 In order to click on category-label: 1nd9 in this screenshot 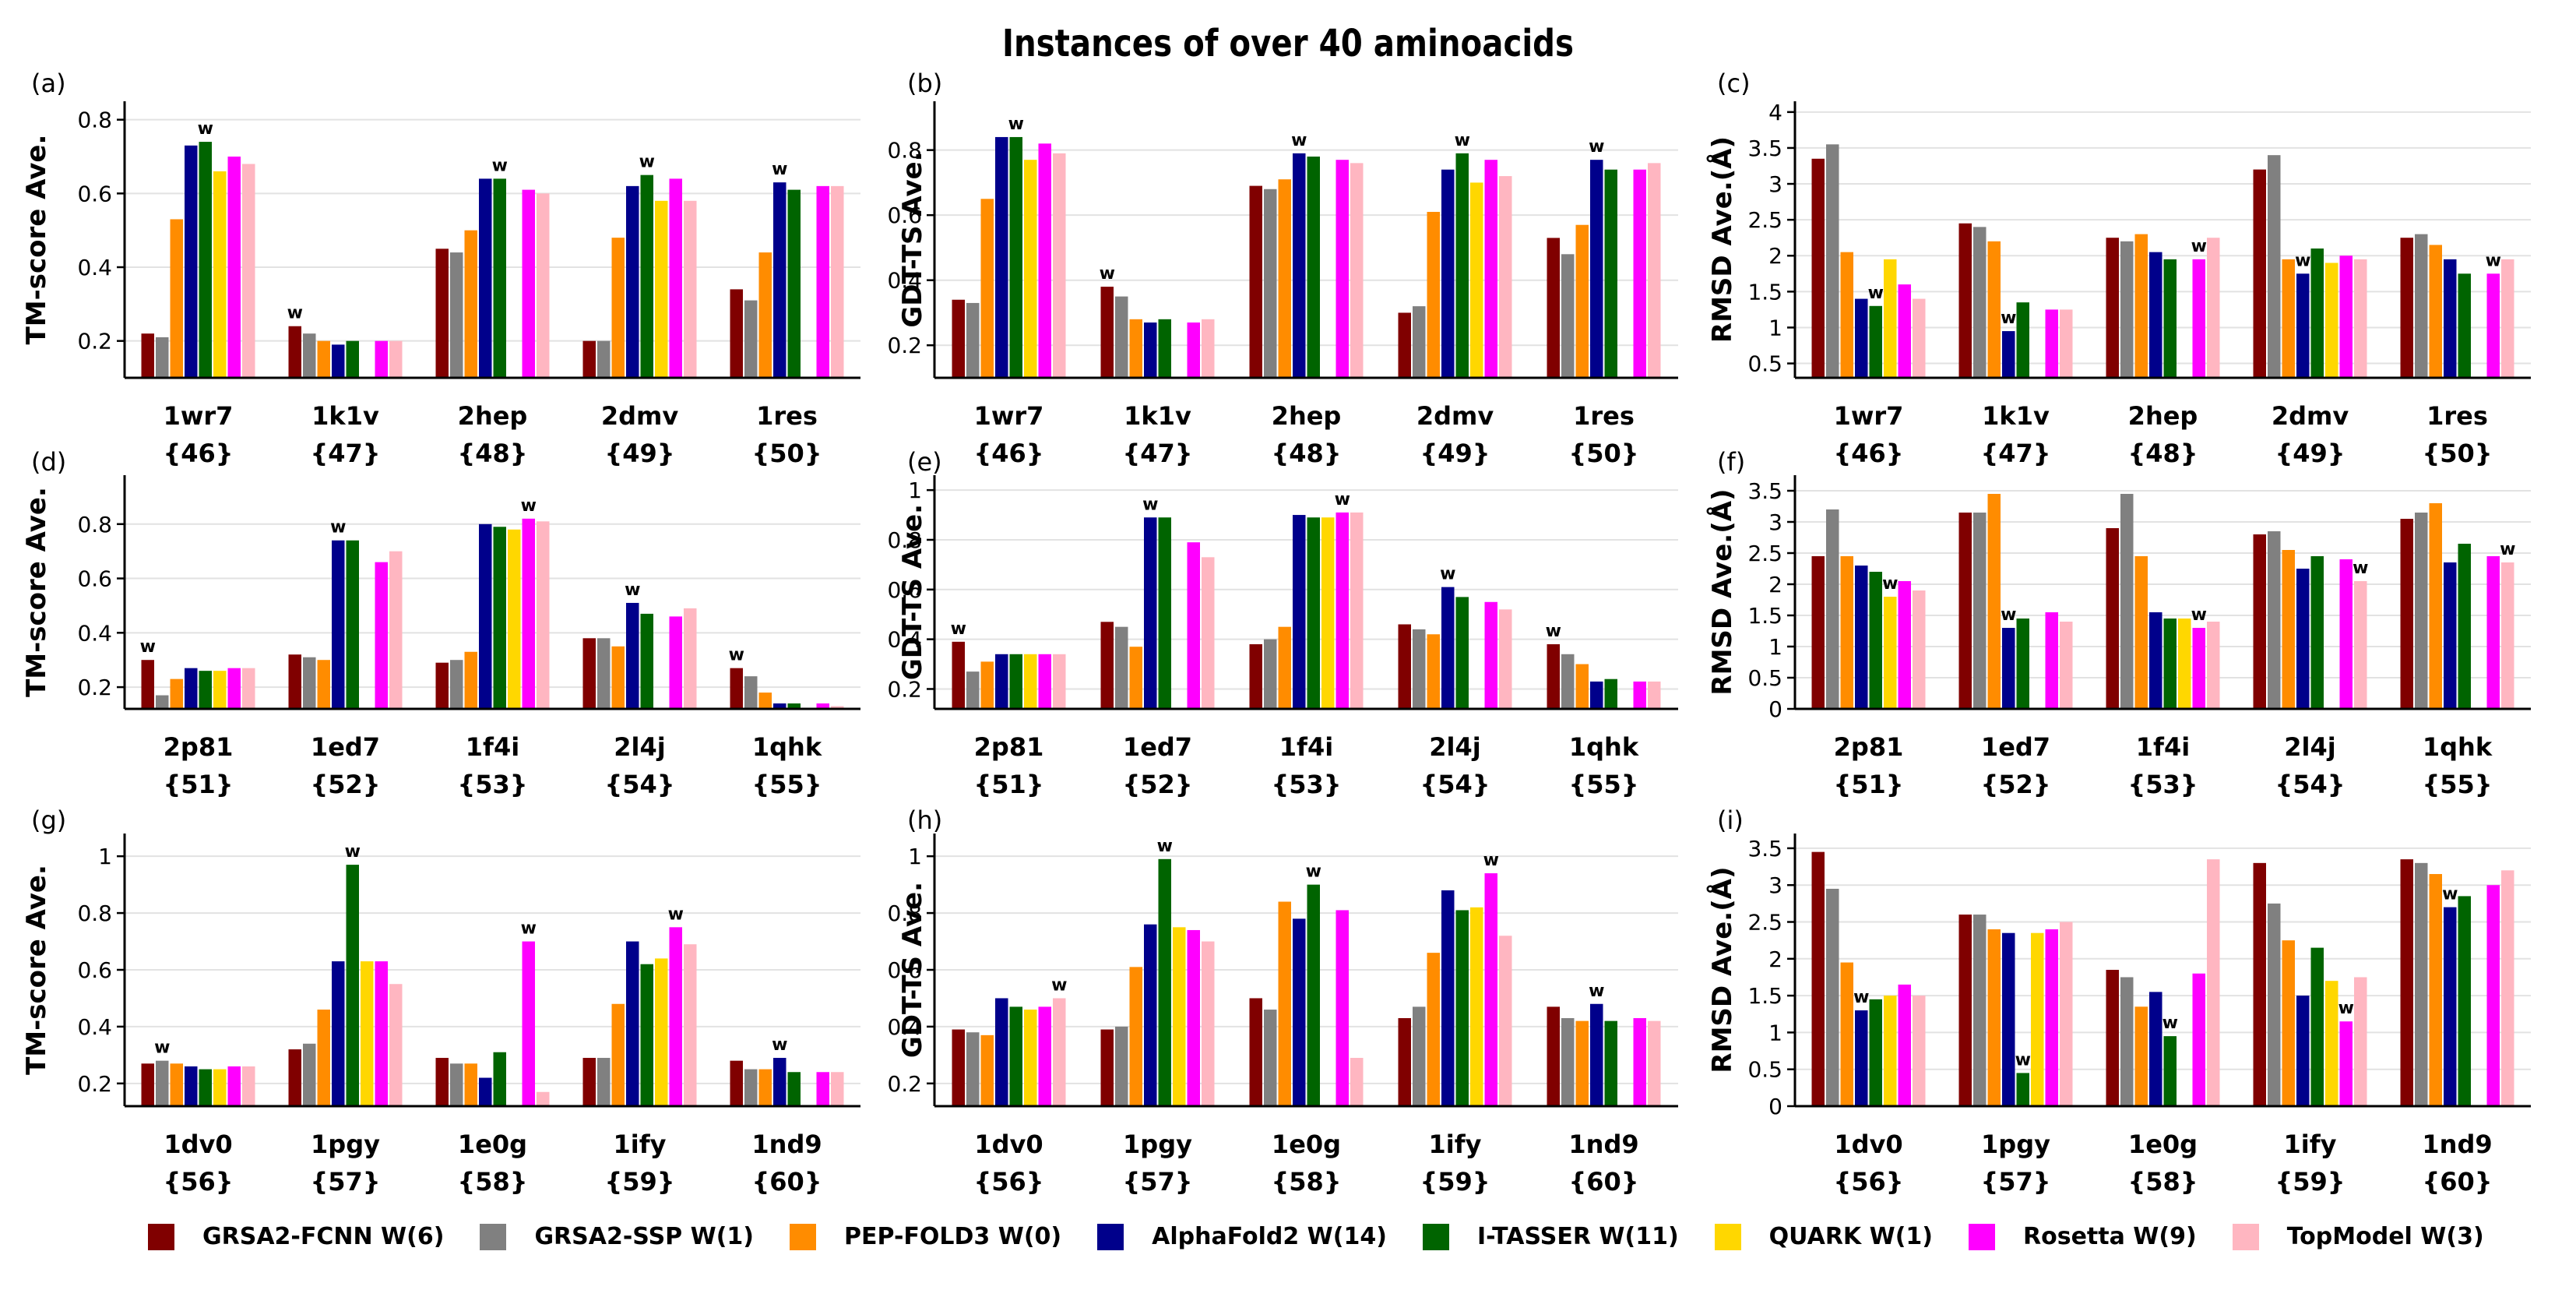, I will do `click(786, 1144)`.